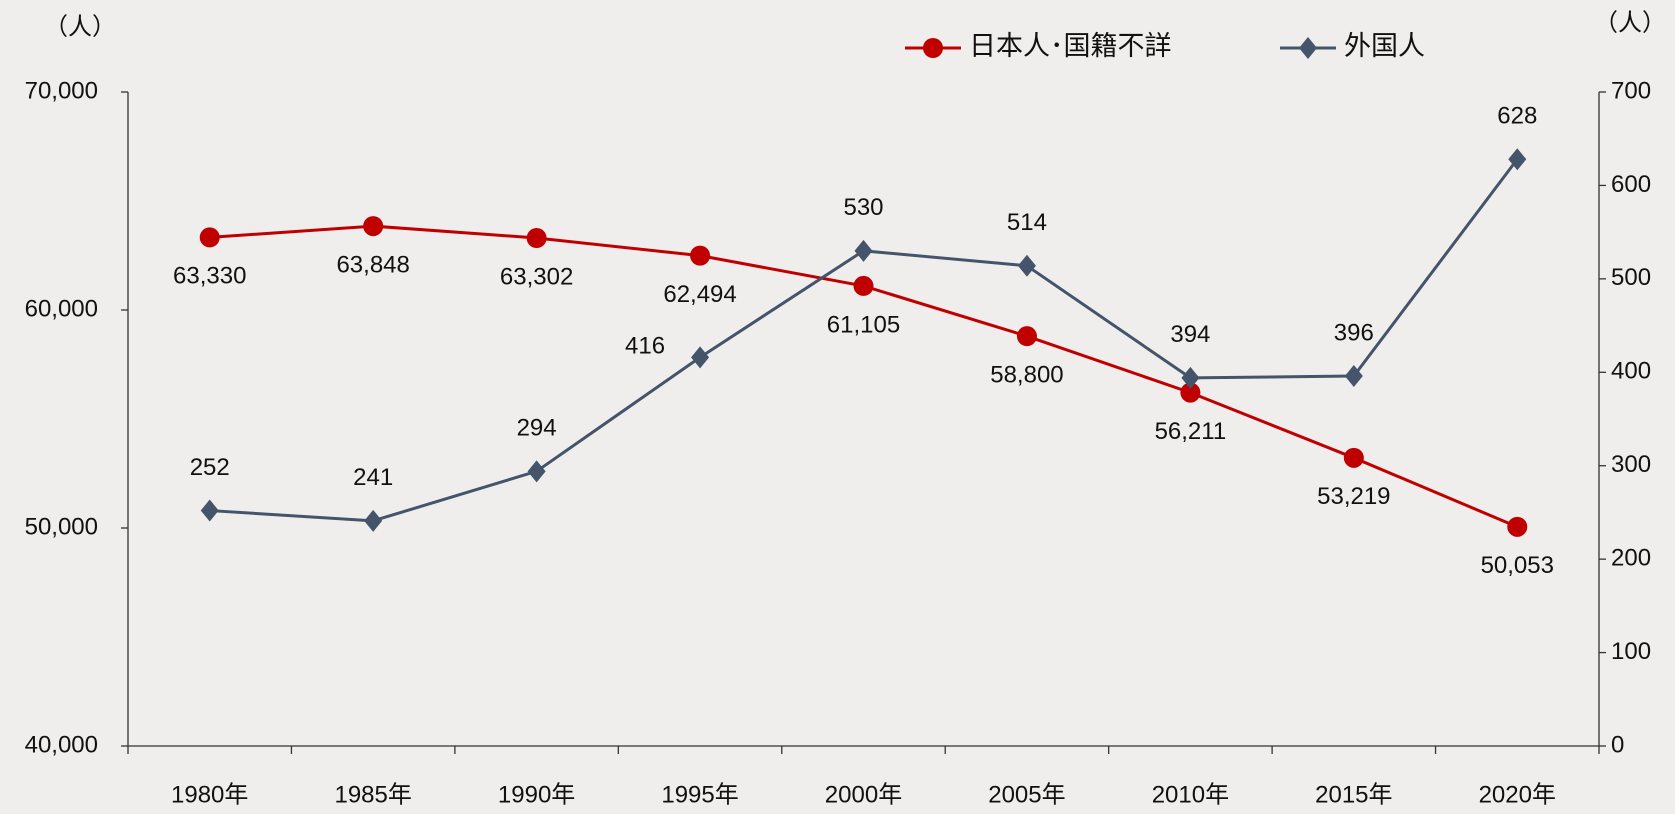  What do you see at coordinates (1631, 464) in the screenshot?
I see `y2-tick-label: 300` at bounding box center [1631, 464].